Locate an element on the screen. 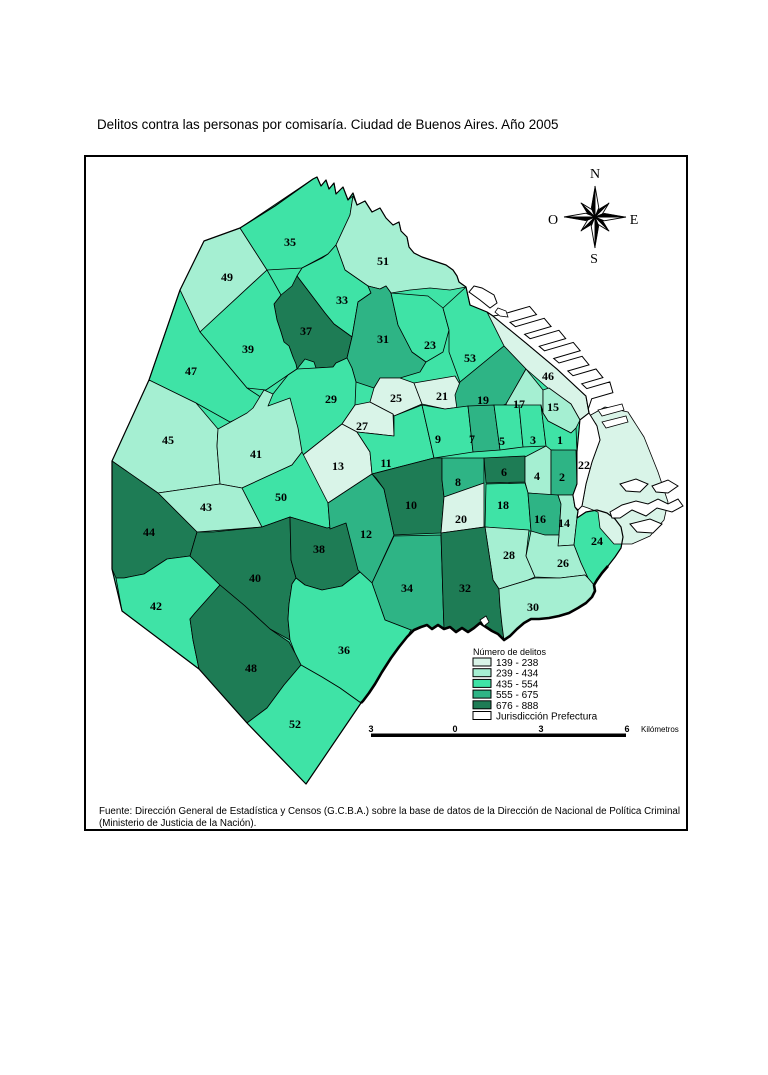  svg-text: S is located at coordinates (594, 259).